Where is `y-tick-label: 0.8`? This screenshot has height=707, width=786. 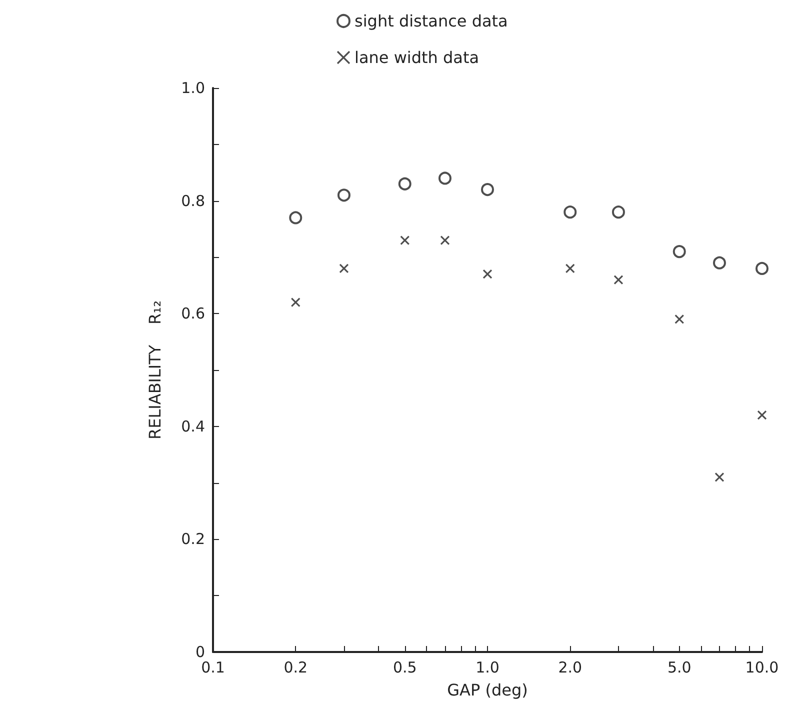
y-tick-label: 0.8 is located at coordinates (193, 201).